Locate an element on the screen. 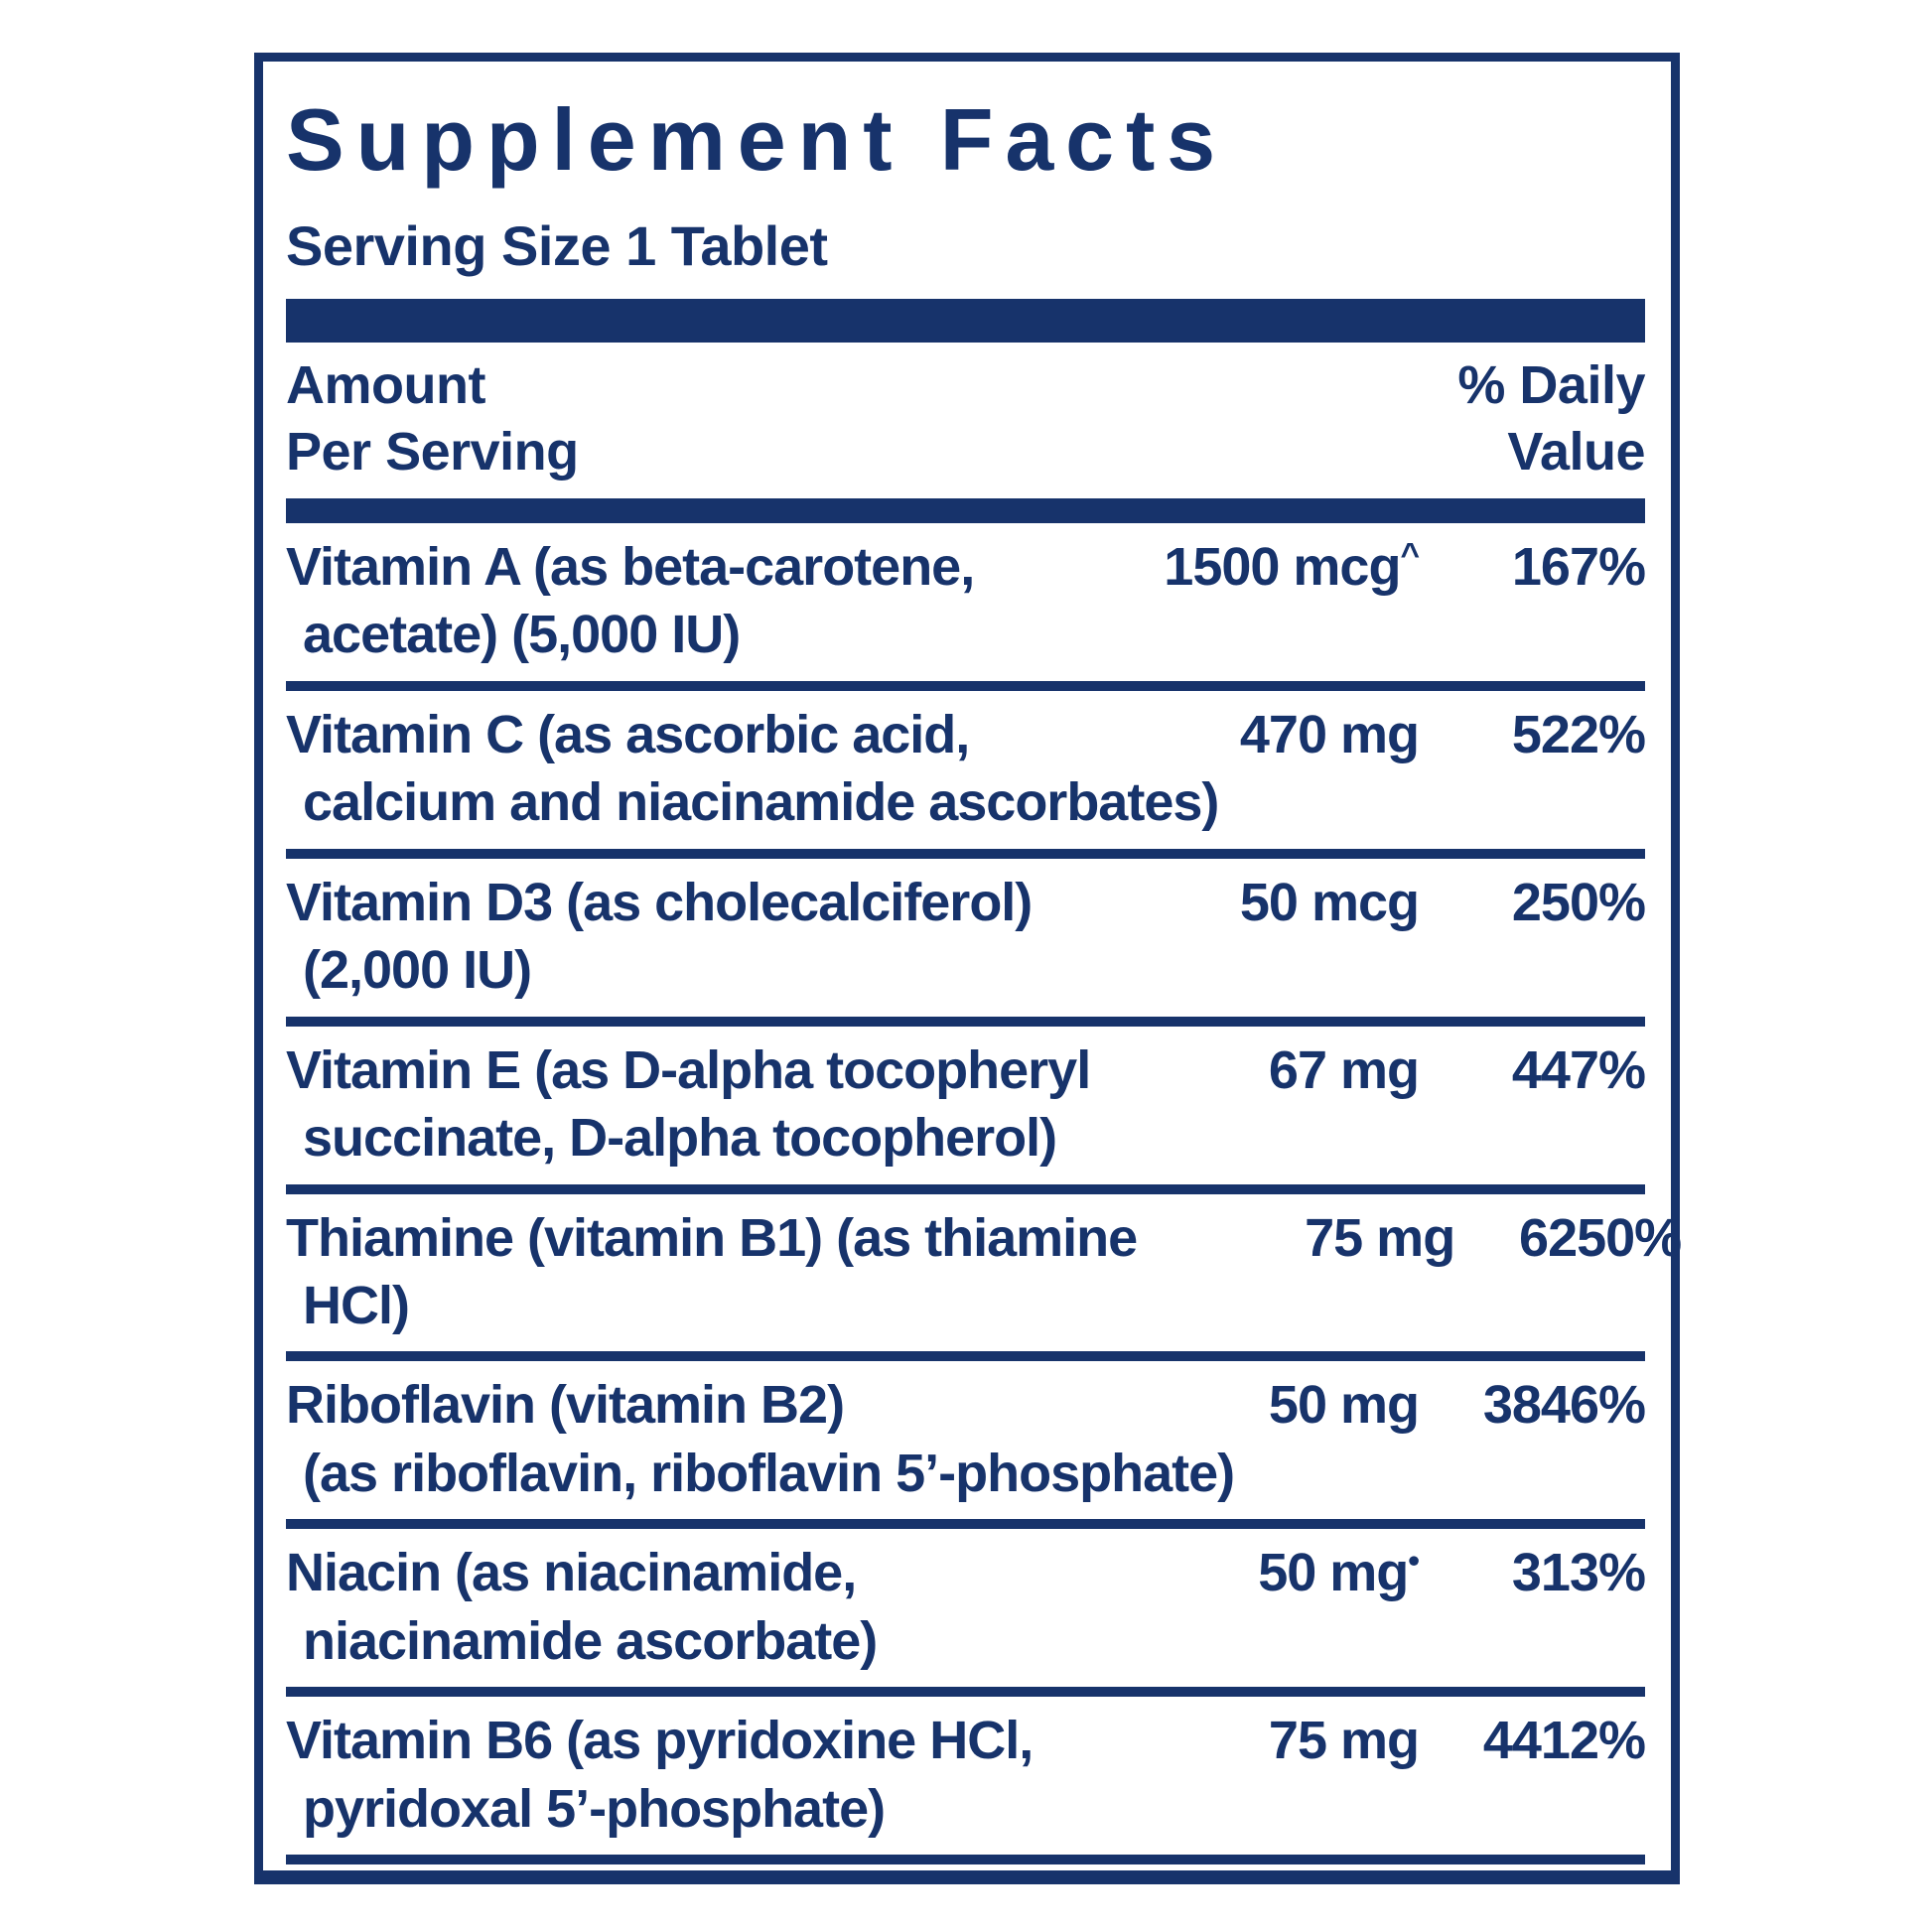 The height and width of the screenshot is (1932, 1932). nutrient-daily-value: 167% is located at coordinates (1579, 566).